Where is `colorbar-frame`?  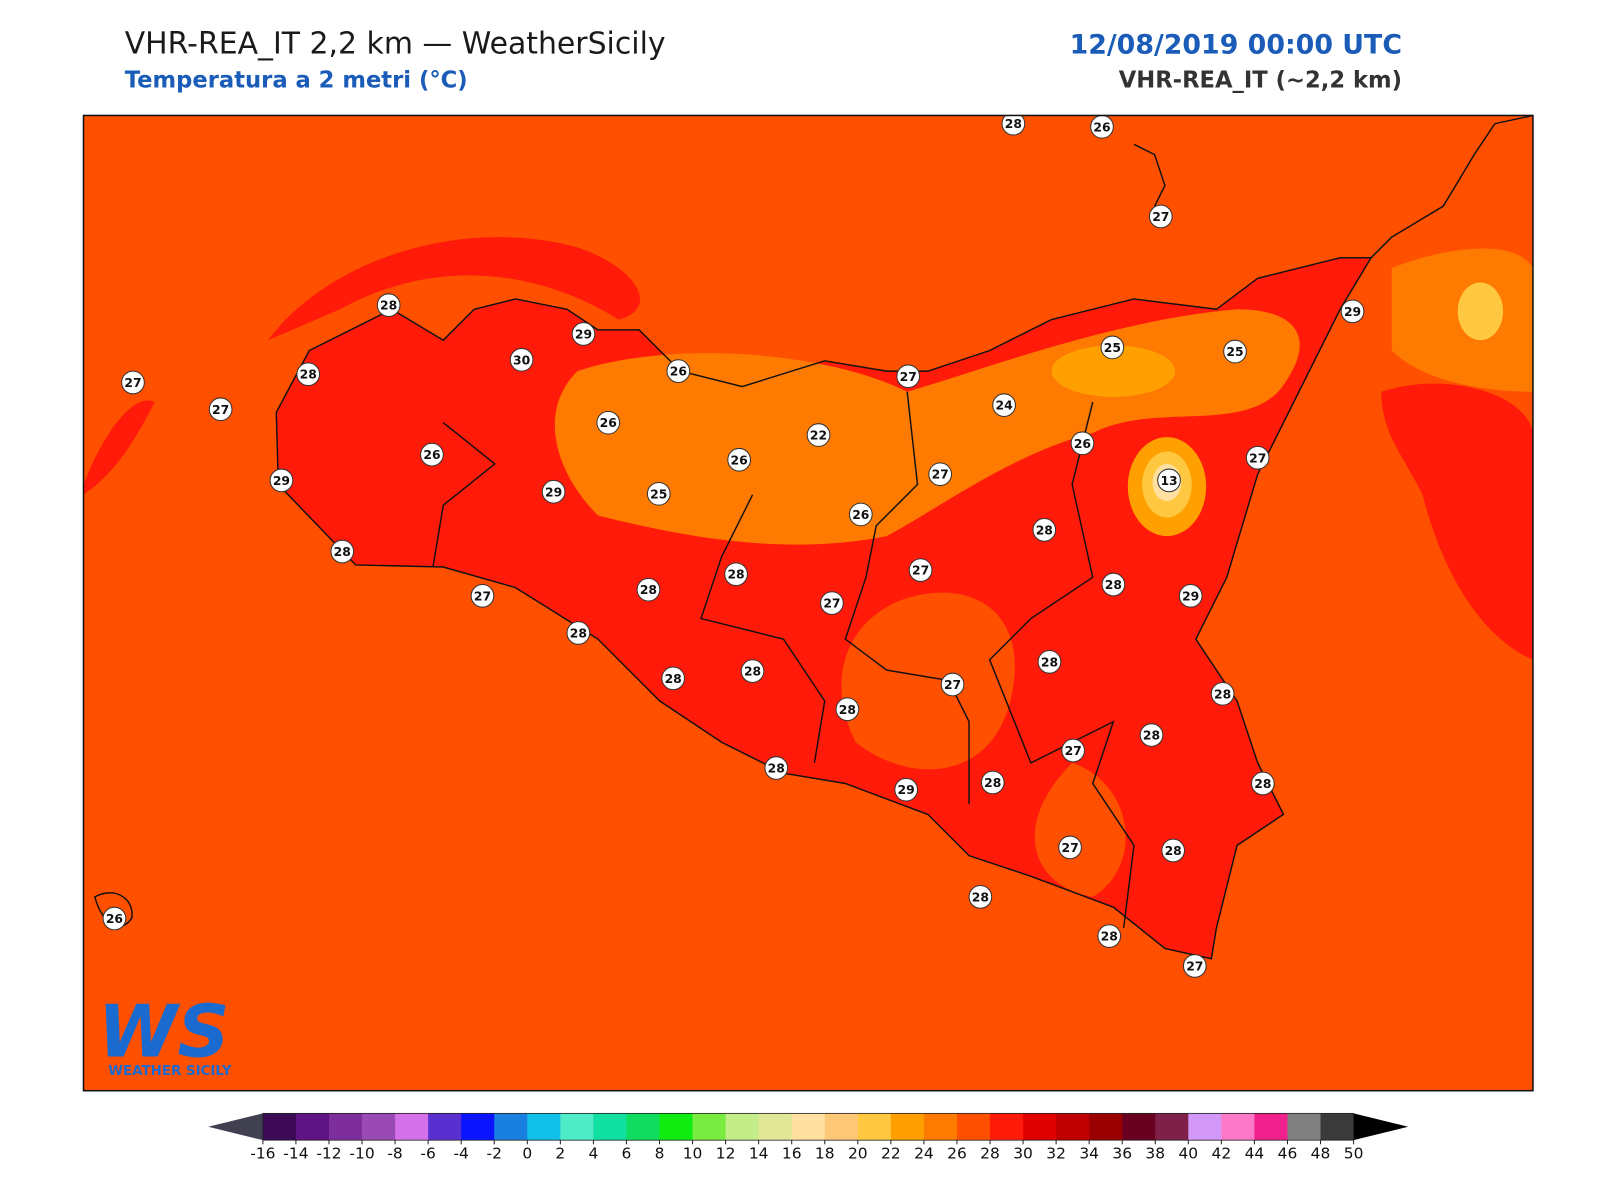
colorbar-frame is located at coordinates (808, 1126).